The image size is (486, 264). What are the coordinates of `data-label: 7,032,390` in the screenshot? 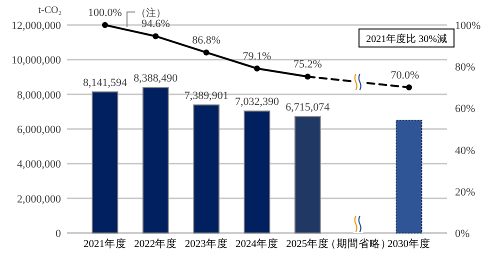 It's located at (257, 102).